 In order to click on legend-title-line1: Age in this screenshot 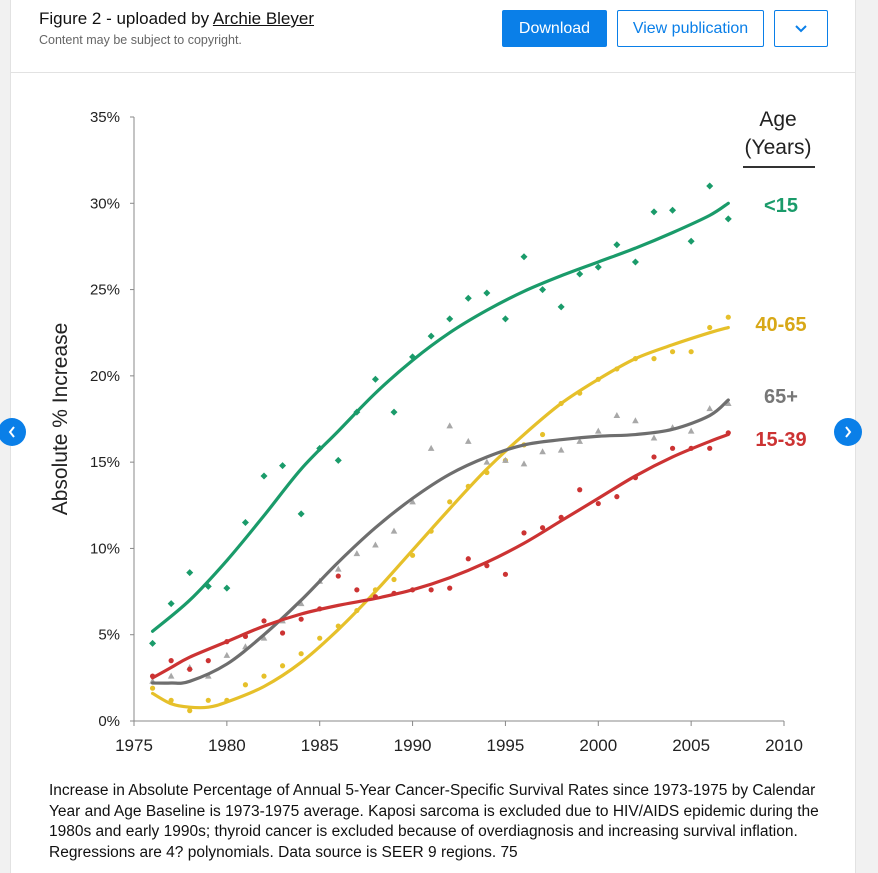, I will do `click(777, 119)`.